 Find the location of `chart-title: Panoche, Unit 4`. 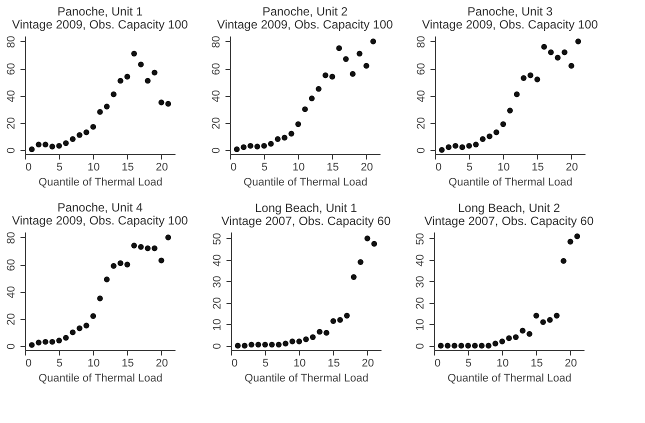

chart-title: Panoche, Unit 4 is located at coordinates (100, 207).